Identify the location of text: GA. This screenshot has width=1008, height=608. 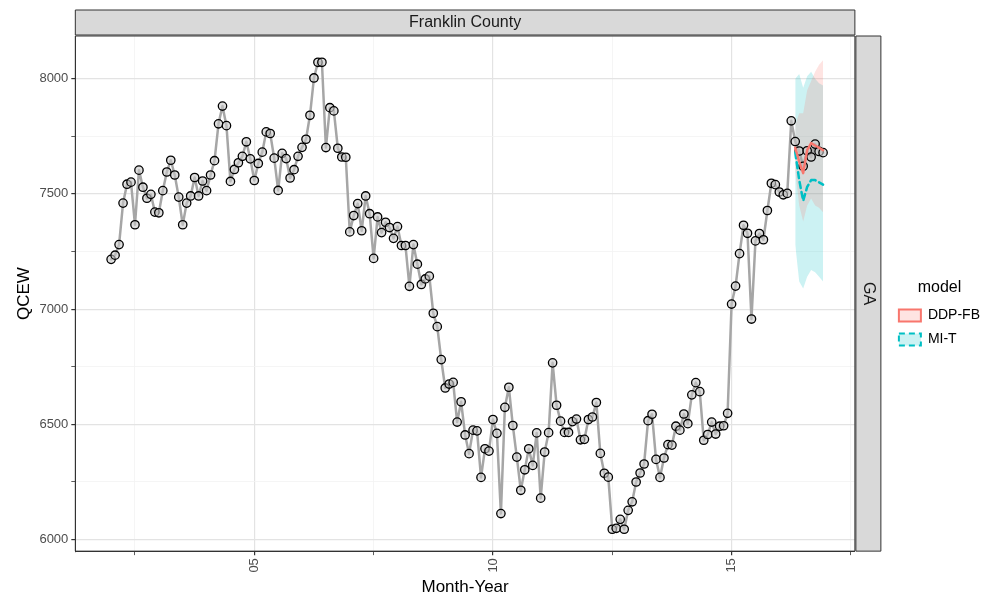
(869, 294).